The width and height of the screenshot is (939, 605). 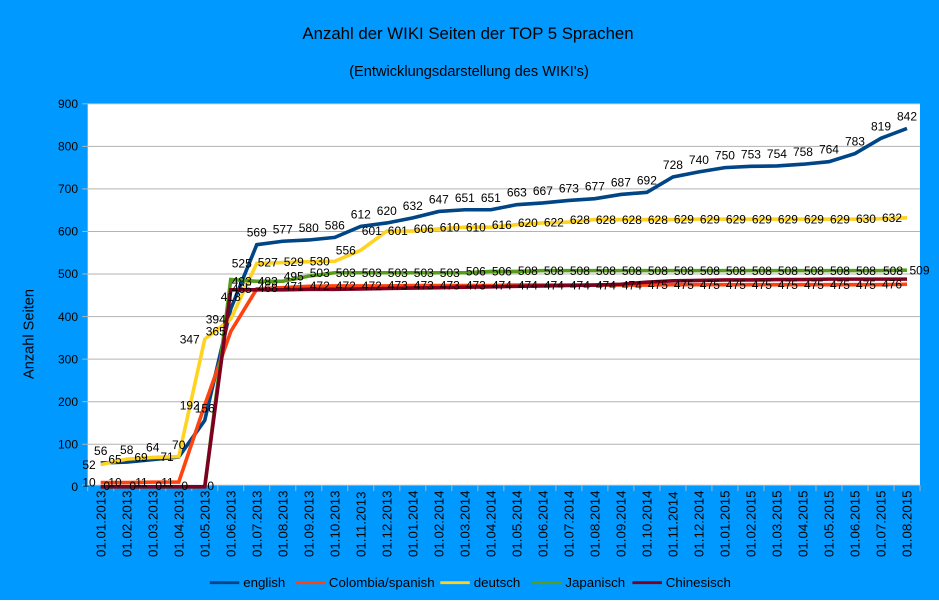 What do you see at coordinates (907, 523) in the screenshot?
I see `svg-text: 01.08.2015` at bounding box center [907, 523].